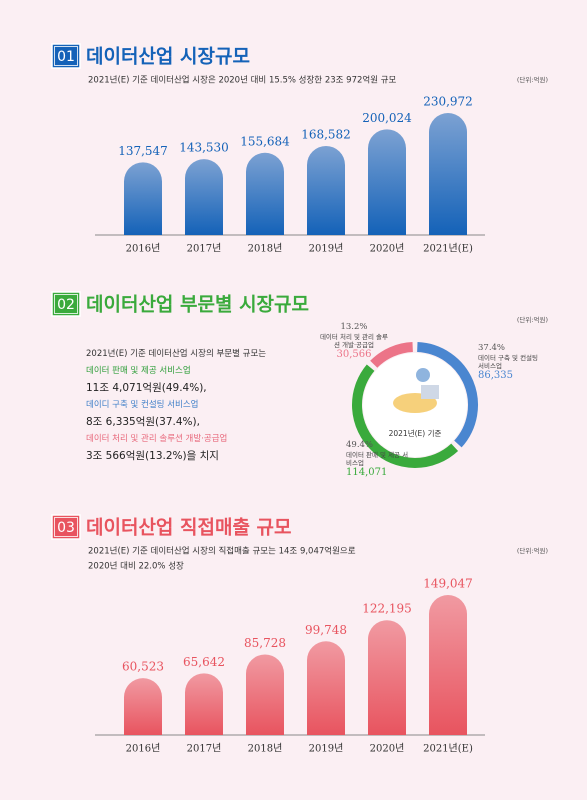  Describe the element at coordinates (495, 375) in the screenshot. I see `segment-amount: 86,335` at that location.